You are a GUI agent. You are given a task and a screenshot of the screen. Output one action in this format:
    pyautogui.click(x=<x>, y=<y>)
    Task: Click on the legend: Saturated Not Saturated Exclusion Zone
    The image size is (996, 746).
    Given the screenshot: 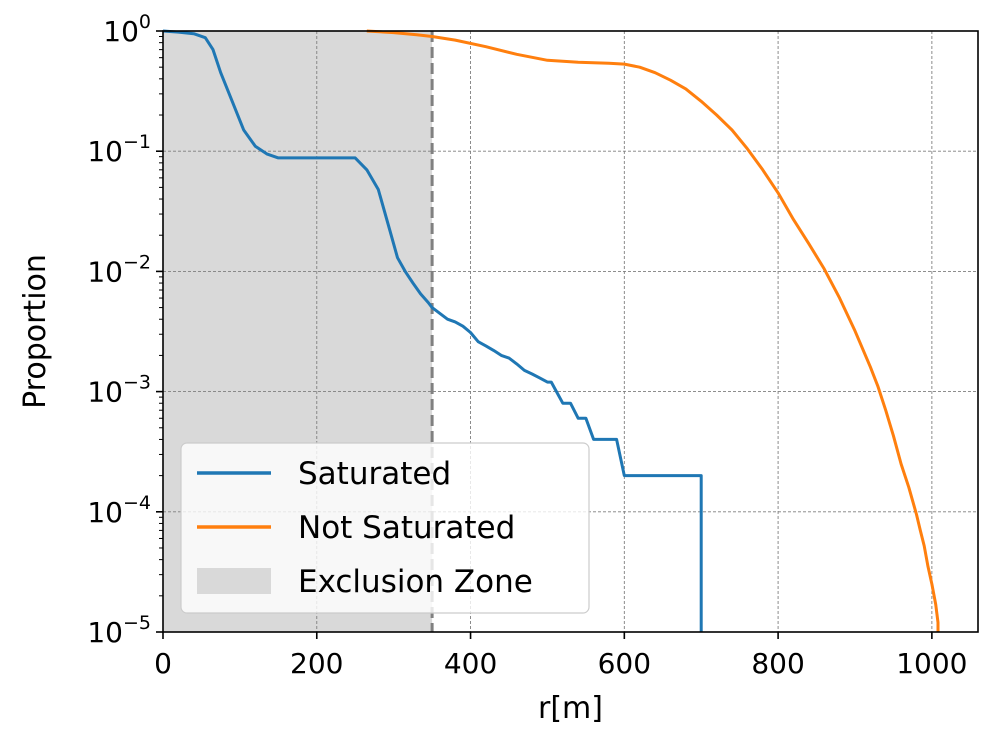 What is the action you would take?
    pyautogui.click(x=385, y=528)
    